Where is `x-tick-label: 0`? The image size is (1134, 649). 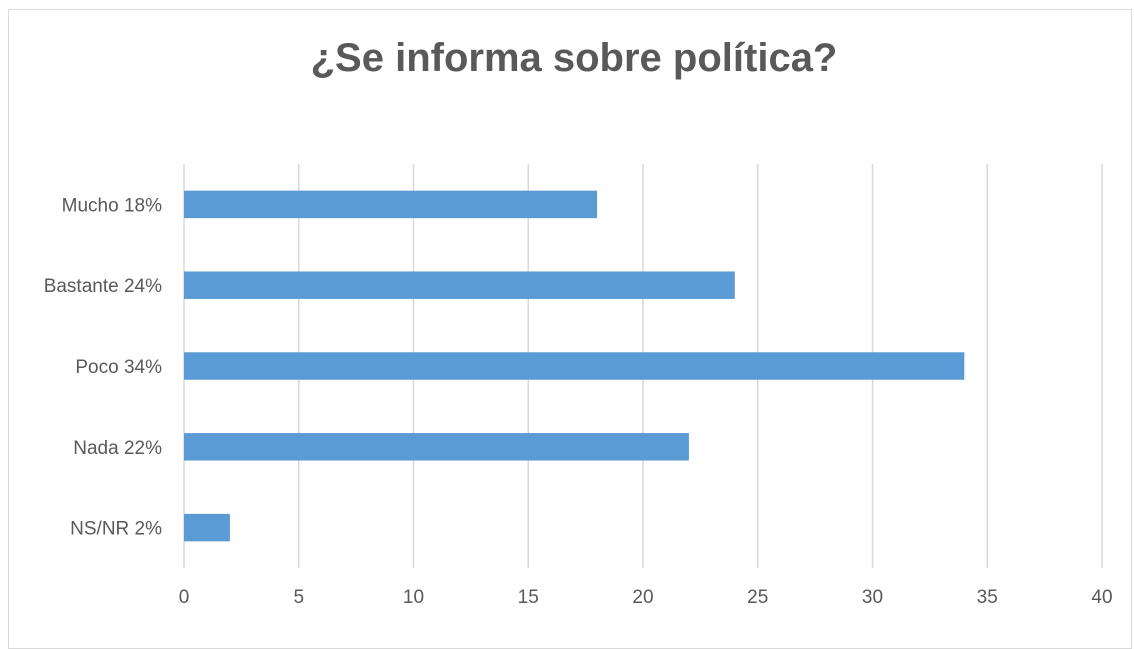 x-tick-label: 0 is located at coordinates (184, 597).